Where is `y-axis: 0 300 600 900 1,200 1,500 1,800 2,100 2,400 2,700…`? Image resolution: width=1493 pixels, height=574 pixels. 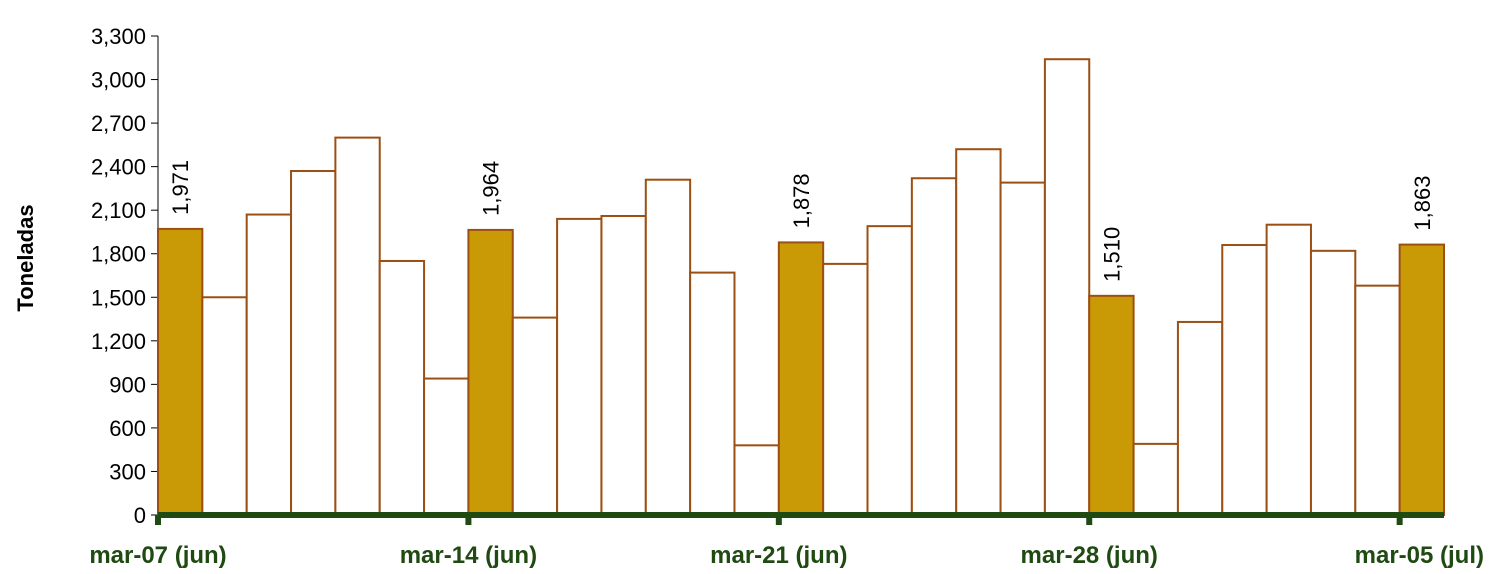
y-axis: 0 300 600 900 1,200 1,500 1,800 2,100 2,400 2,700… is located at coordinates (125, 276).